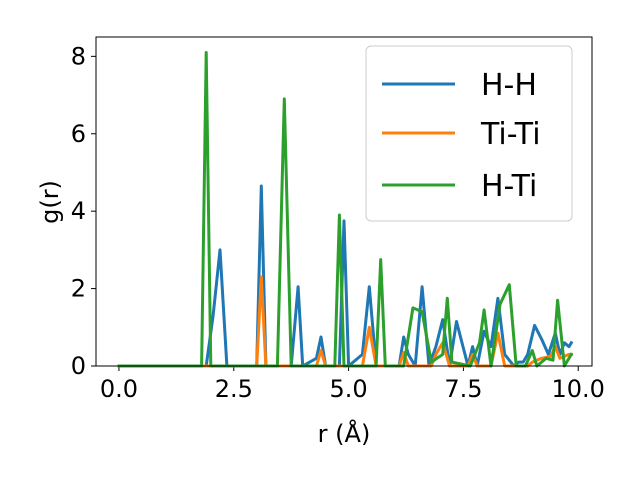  I want to click on y-tick-label: 2, so click(78, 289).